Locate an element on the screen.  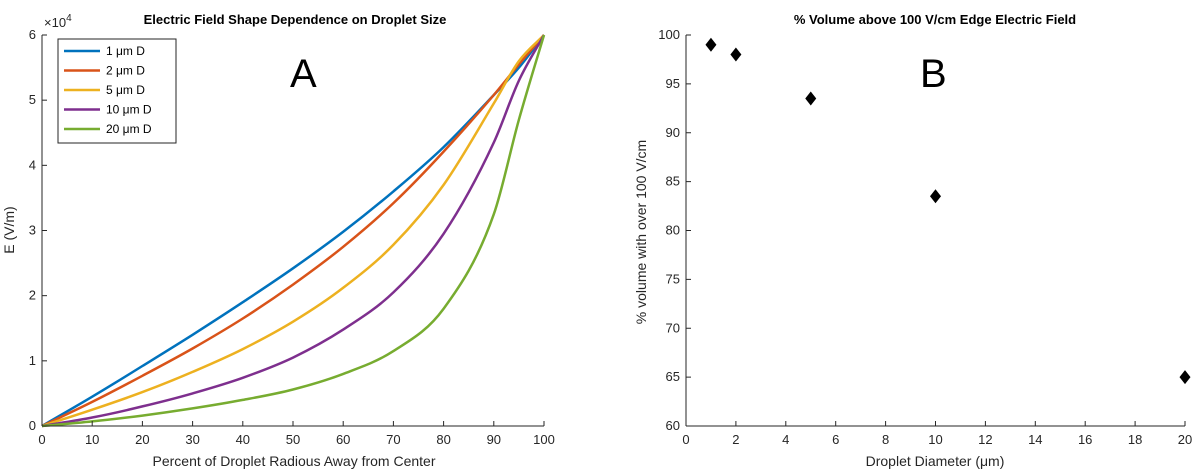
chart-a-y-multiplier-base: ×10 is located at coordinates (55, 22).